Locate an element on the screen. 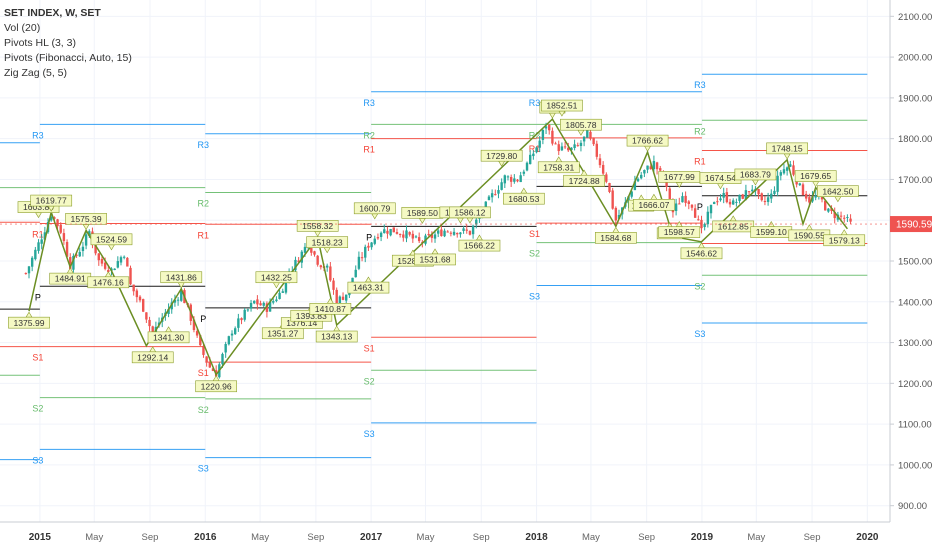 The image size is (932, 550). pivot-level-label: P is located at coordinates (700, 207).